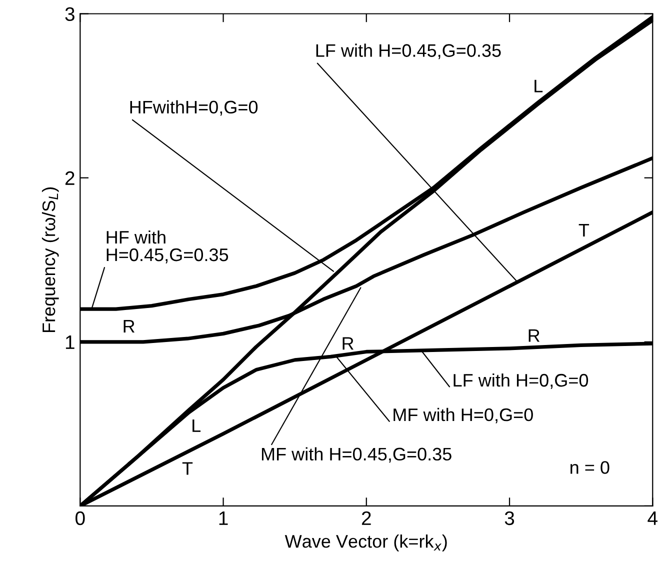  What do you see at coordinates (509, 518) in the screenshot?
I see `x-tick-label: 3` at bounding box center [509, 518].